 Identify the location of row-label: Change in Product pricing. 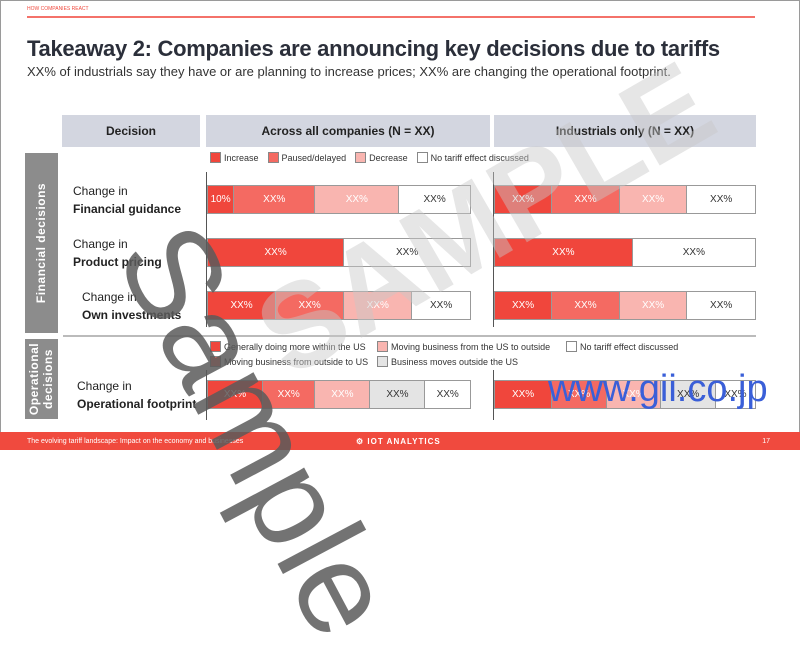
(117, 253).